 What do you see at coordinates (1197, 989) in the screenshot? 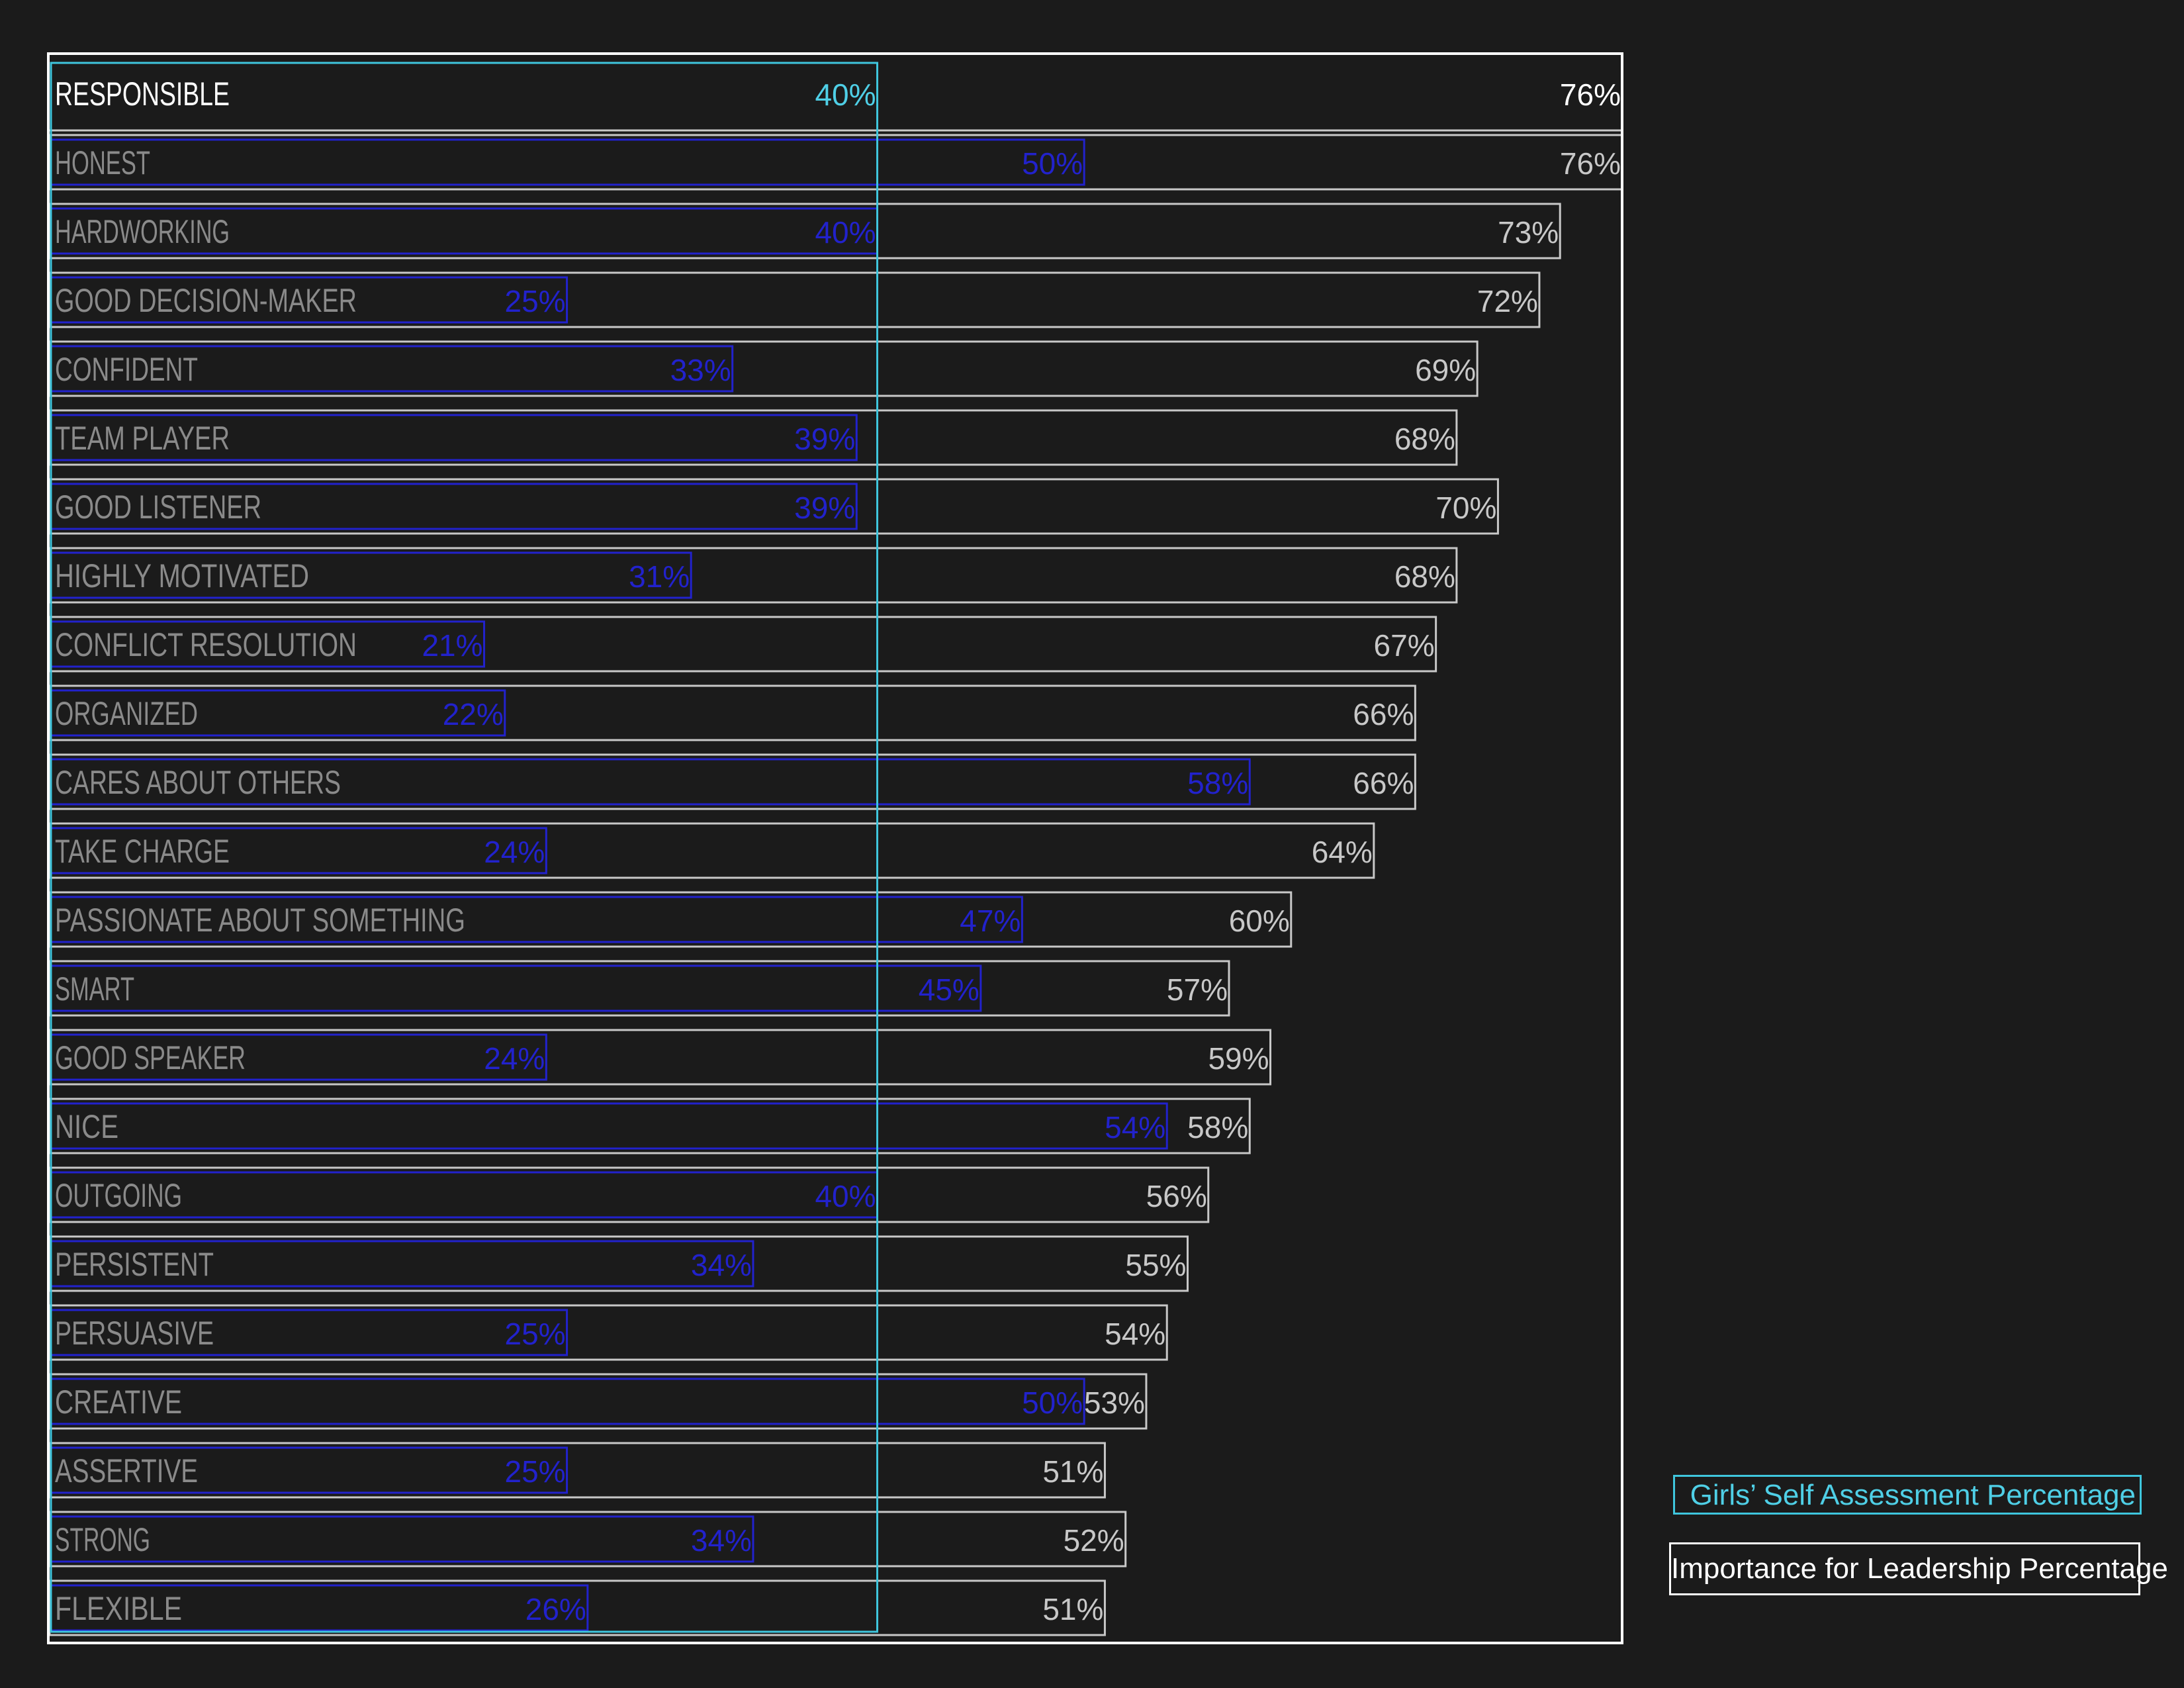
I see `importance-value-smart: 57%` at bounding box center [1197, 989].